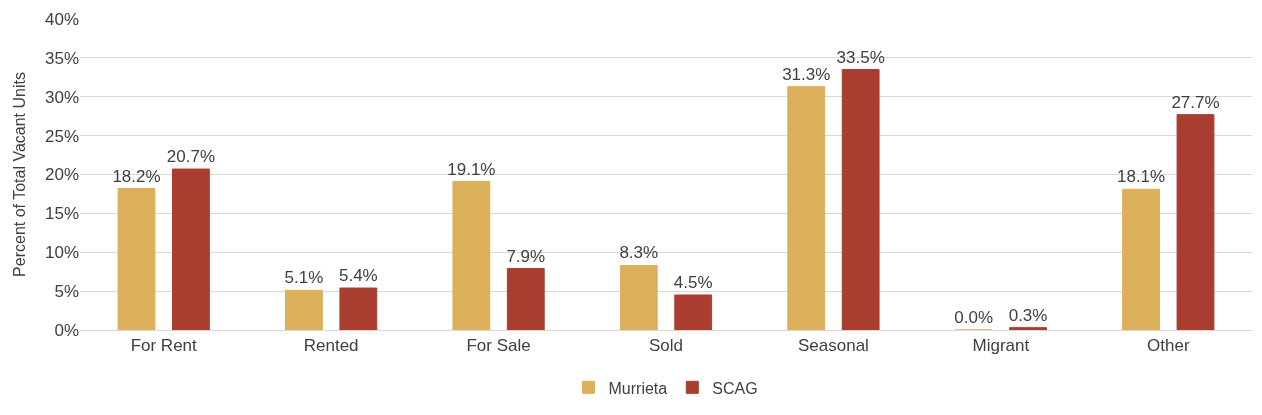 Image resolution: width=1262 pixels, height=415 pixels. I want to click on data-label: 5.1%, so click(304, 278).